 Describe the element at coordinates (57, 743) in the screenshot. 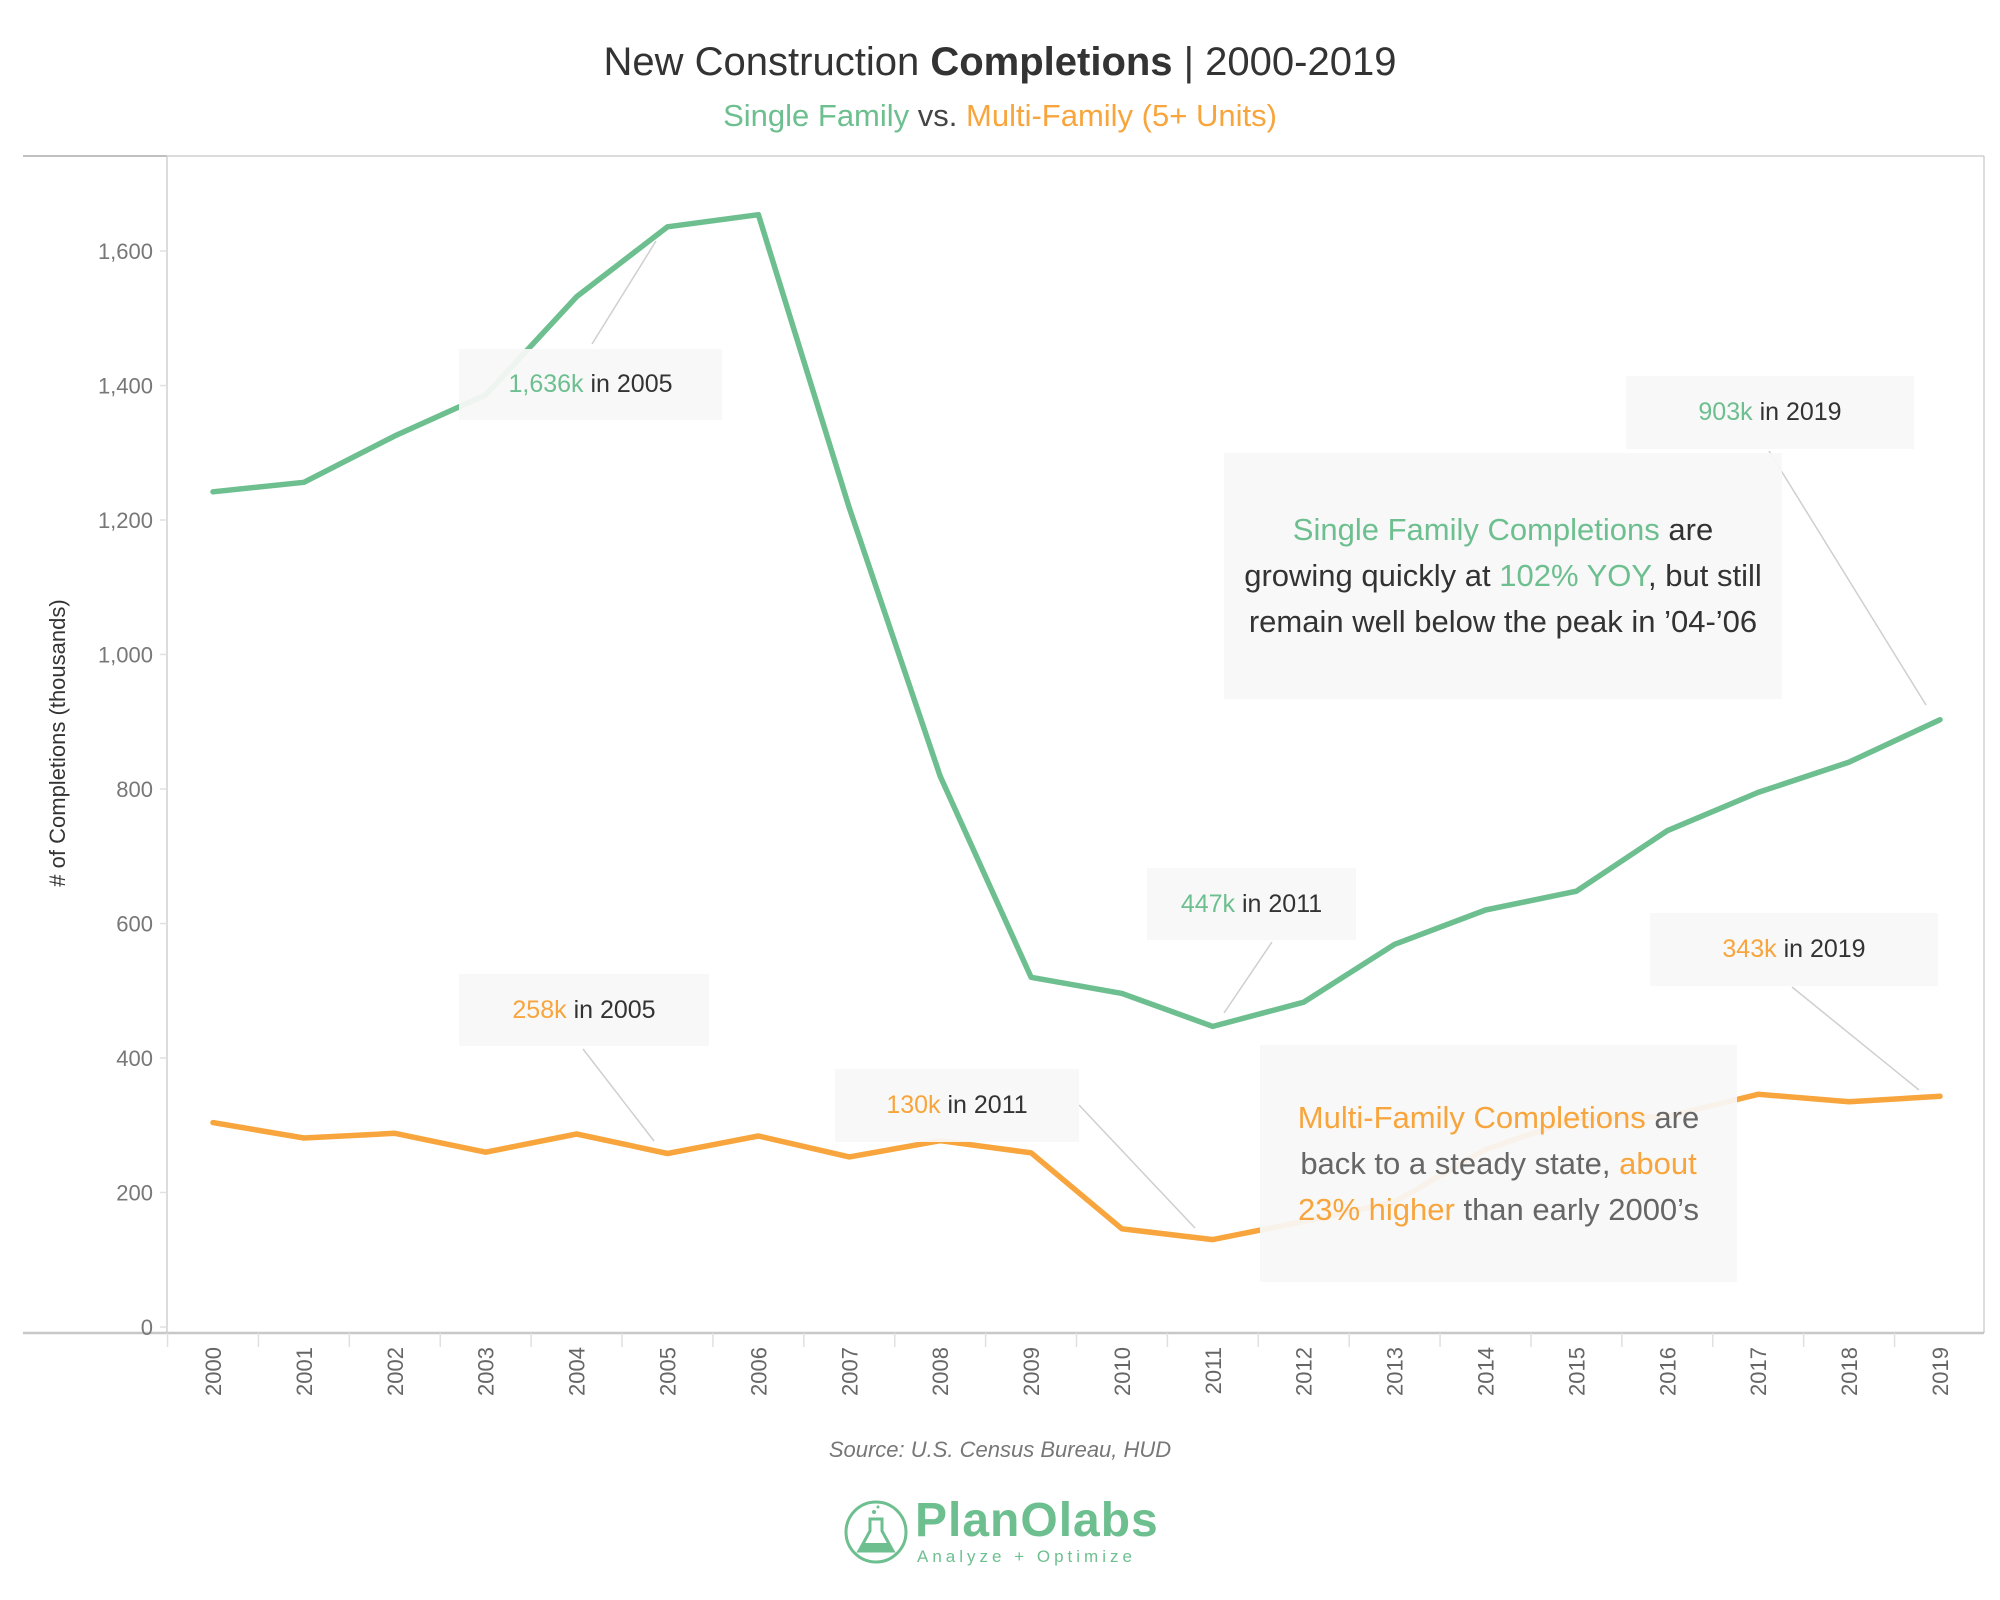

I see `y-axis-label: # of Completions (thousands)` at that location.